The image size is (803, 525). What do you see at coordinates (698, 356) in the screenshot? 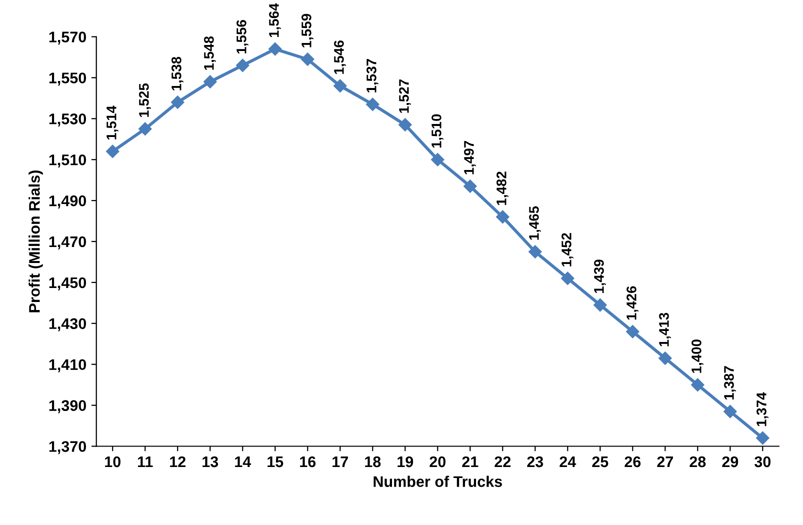
I see `data-label: 1,400` at bounding box center [698, 356].